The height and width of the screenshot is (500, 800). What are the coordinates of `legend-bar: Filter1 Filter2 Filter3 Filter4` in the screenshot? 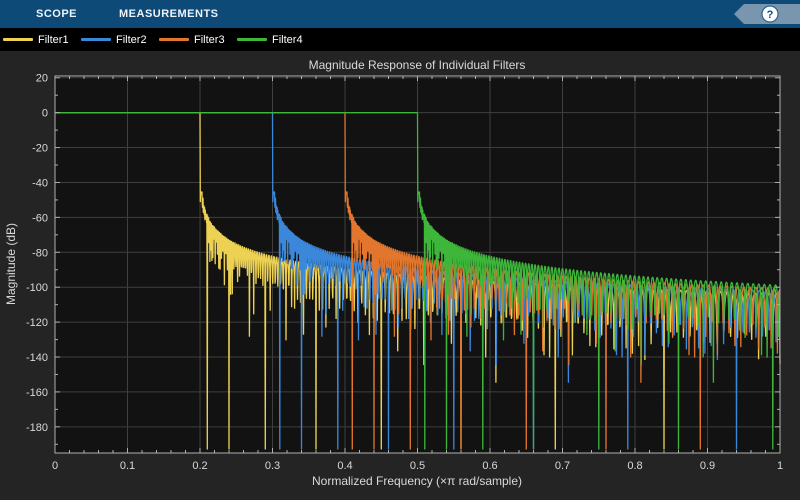 It's located at (400, 39).